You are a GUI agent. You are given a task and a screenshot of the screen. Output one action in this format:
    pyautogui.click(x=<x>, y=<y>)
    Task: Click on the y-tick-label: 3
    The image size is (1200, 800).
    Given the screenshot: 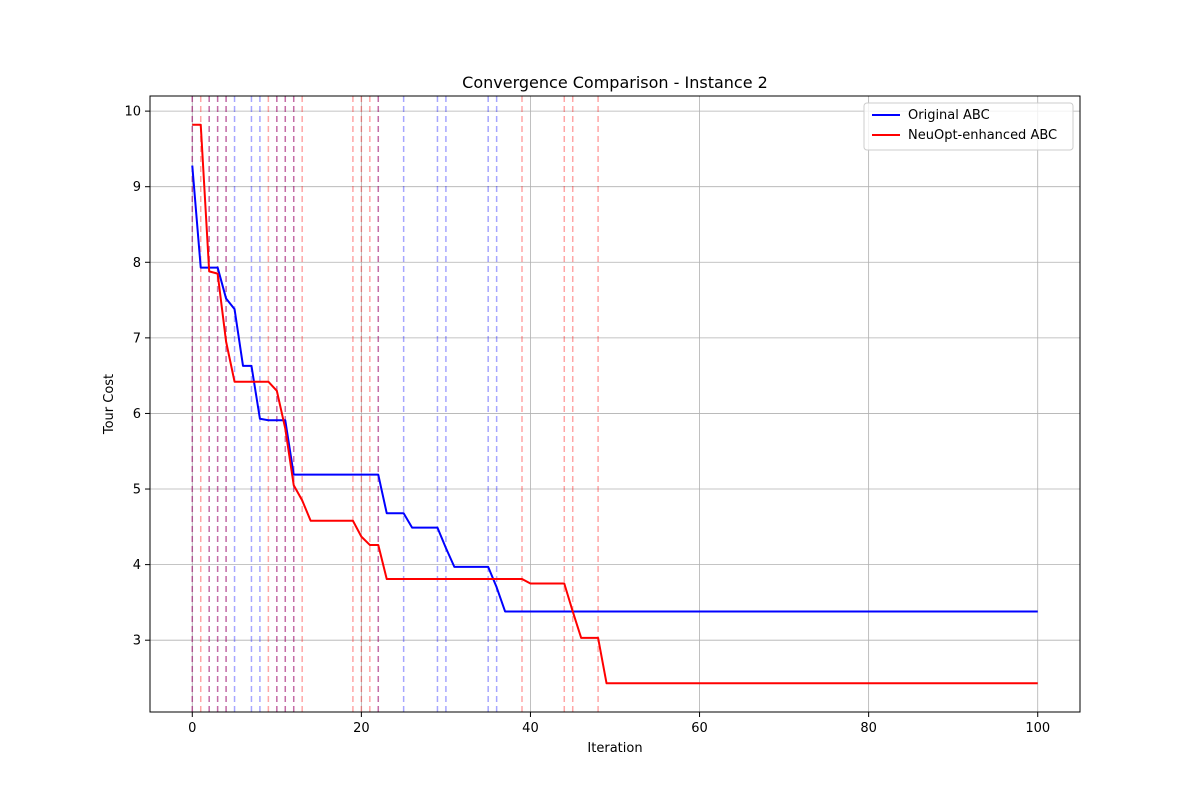 What is the action you would take?
    pyautogui.click(x=137, y=641)
    